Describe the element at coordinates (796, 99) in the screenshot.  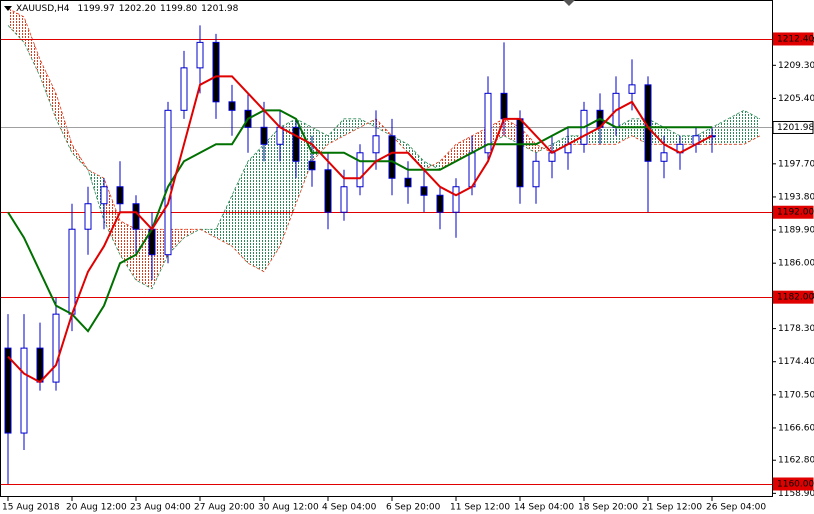
I see `y-tick-label: 1205.40` at that location.